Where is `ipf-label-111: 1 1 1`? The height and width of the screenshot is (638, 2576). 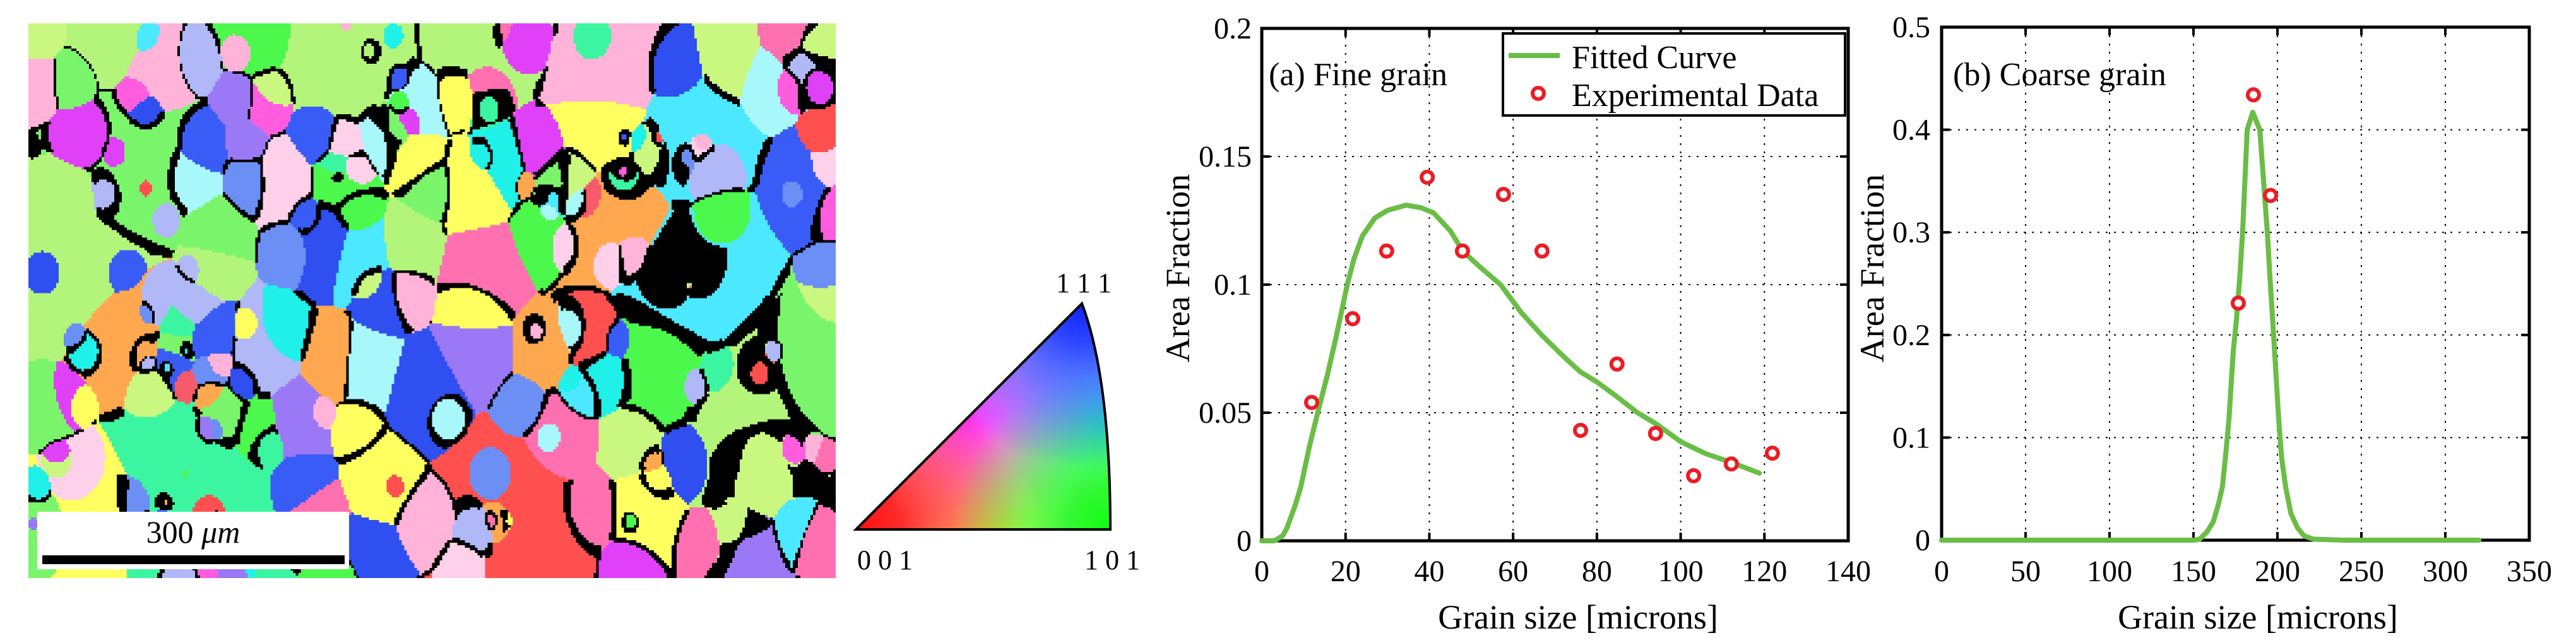
ipf-label-111: 1 1 1 is located at coordinates (1084, 283).